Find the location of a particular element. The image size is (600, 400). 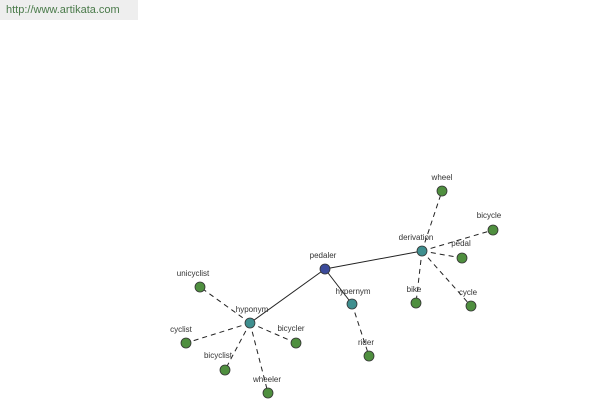

node-label: pedaler is located at coordinates (323, 255).